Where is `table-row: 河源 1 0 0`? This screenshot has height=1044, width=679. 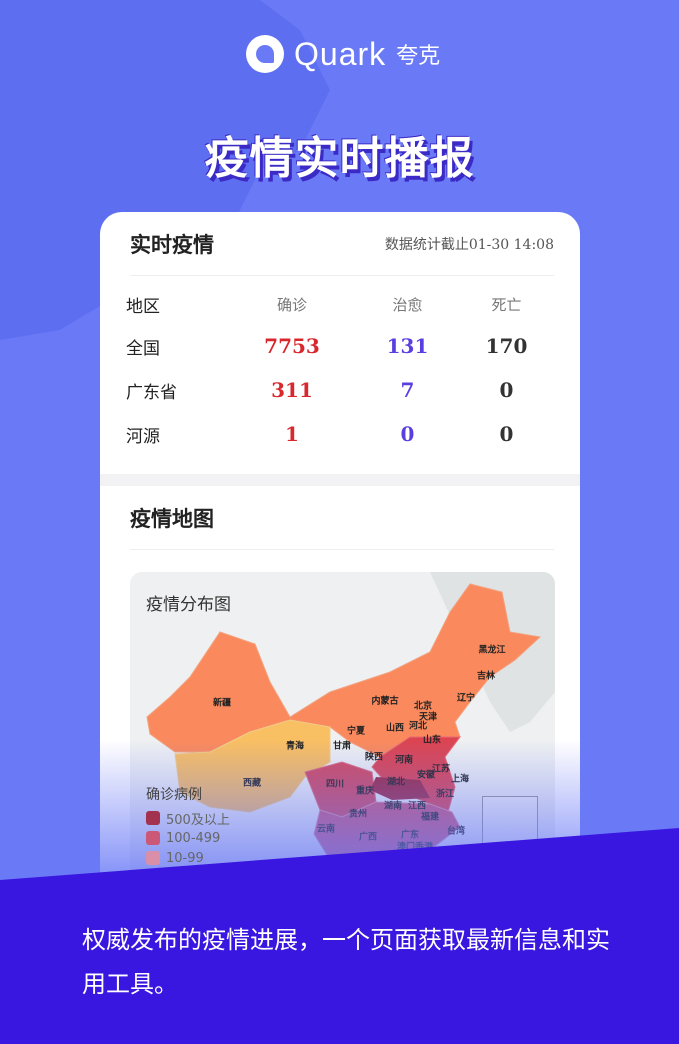 table-row: 河源 1 0 0 is located at coordinates (341, 434).